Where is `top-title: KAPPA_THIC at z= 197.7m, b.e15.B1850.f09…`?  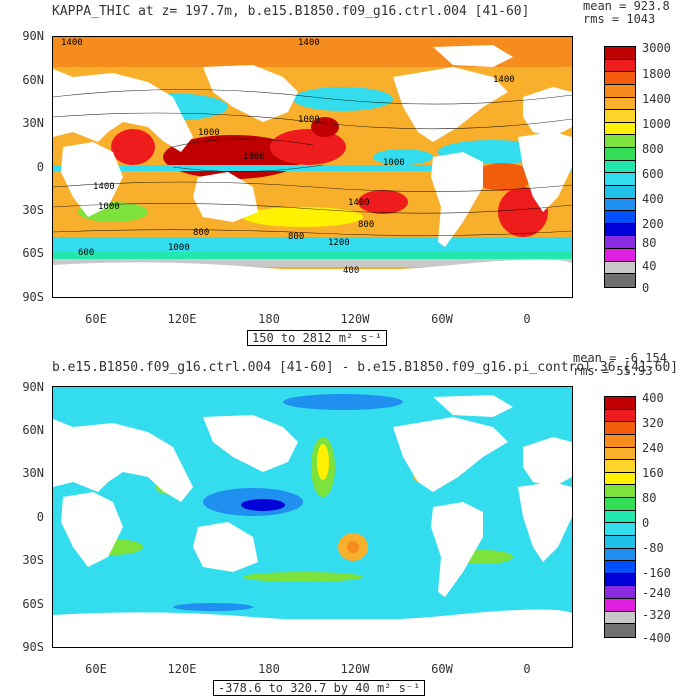
top-title: KAPPA_THIC at z= 197.7m, b.e15.B1850.f09… is located at coordinates (291, 11).